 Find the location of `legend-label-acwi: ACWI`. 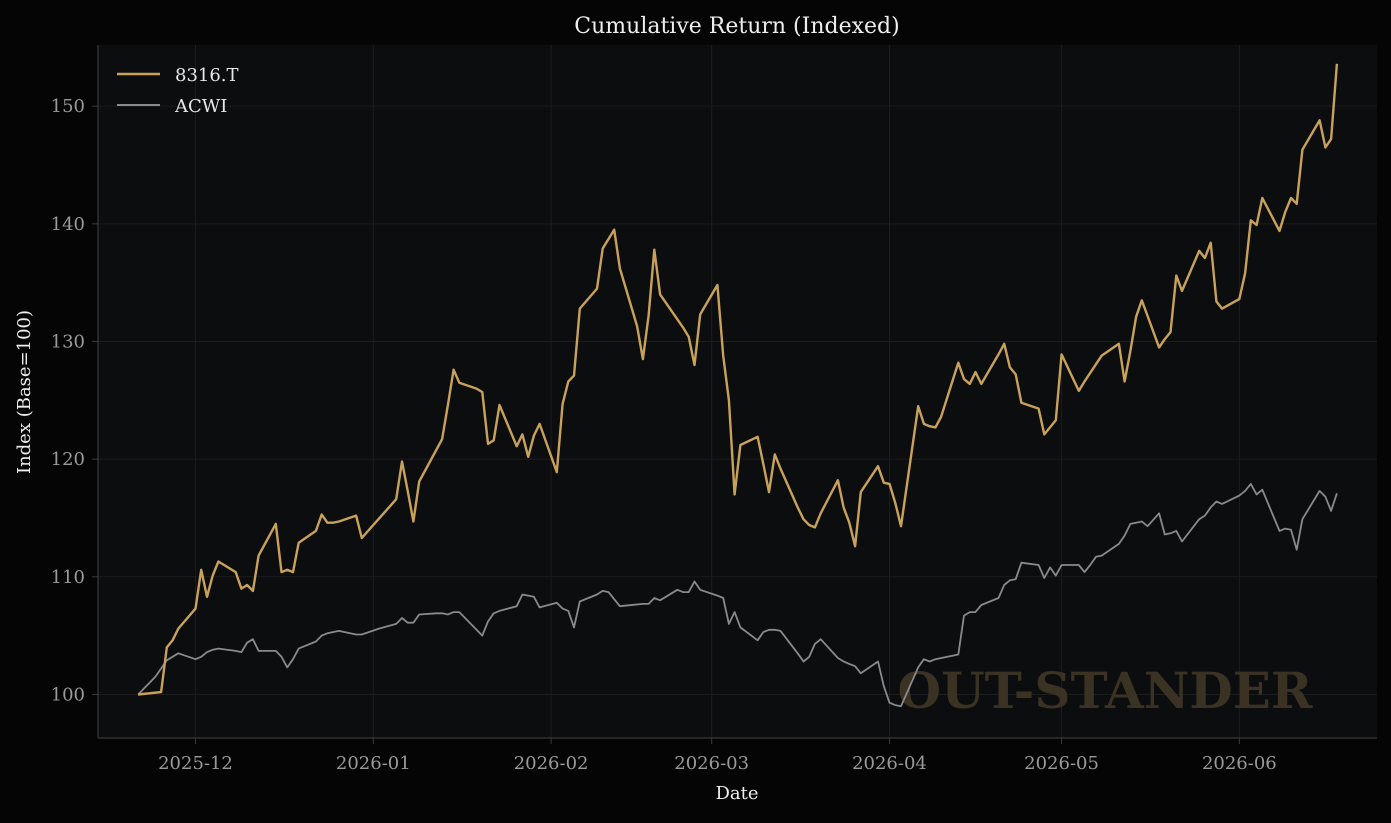

legend-label-acwi: ACWI is located at coordinates (200, 106).